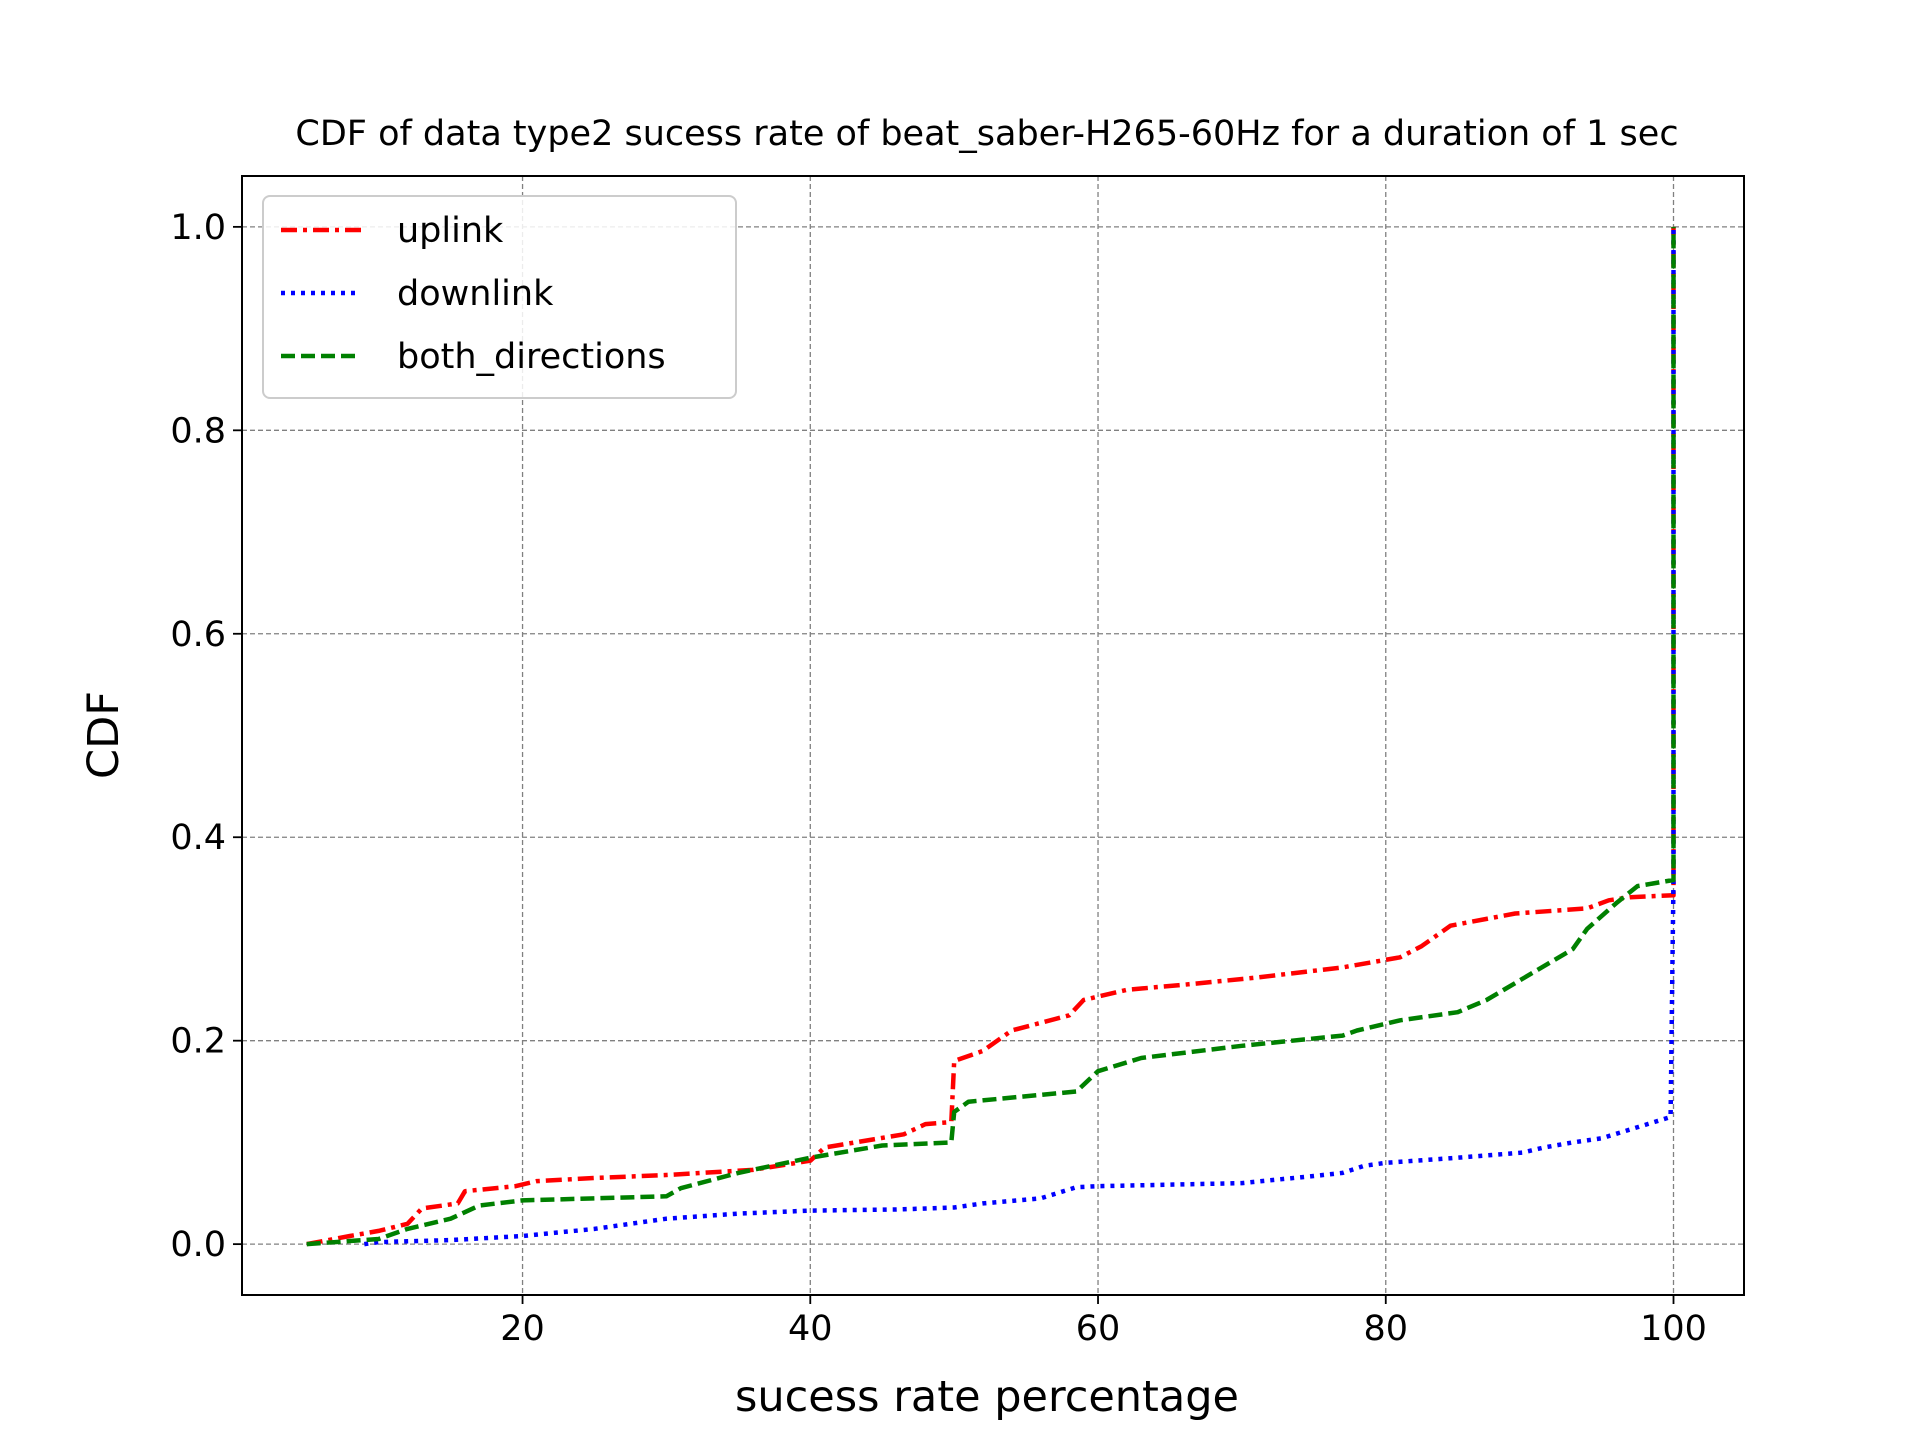  What do you see at coordinates (1098, 1329) in the screenshot?
I see `x-tick-label: 60` at bounding box center [1098, 1329].